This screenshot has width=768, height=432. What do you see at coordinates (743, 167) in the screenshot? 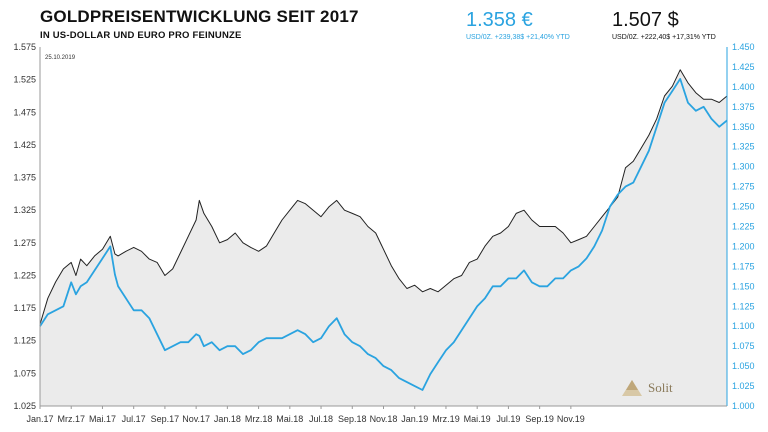
I see `y-right-tick-label: 1.300` at bounding box center [743, 167].